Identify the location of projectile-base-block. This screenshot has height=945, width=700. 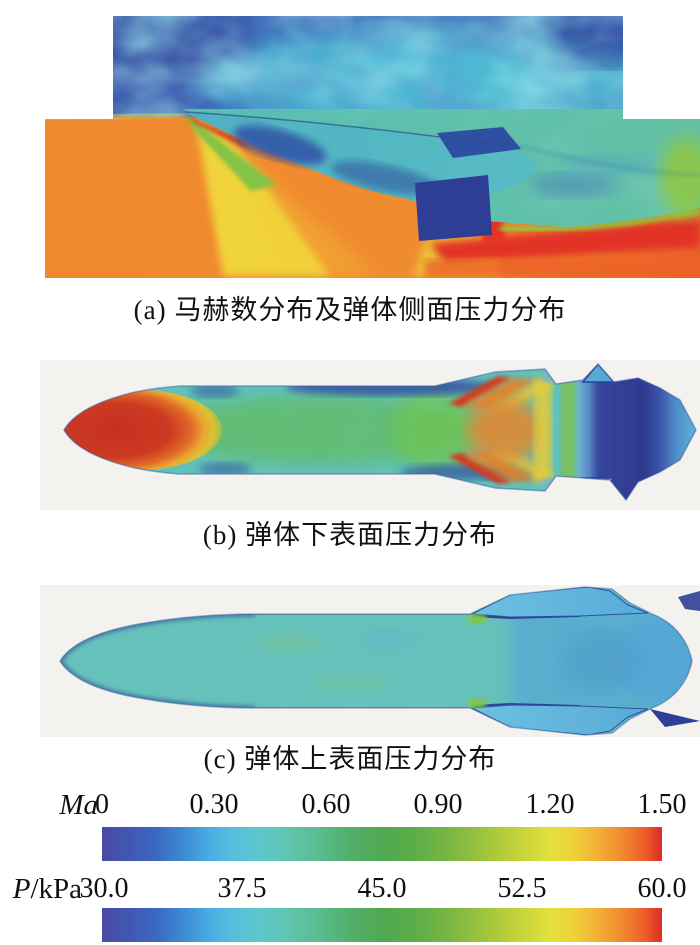
(453, 208).